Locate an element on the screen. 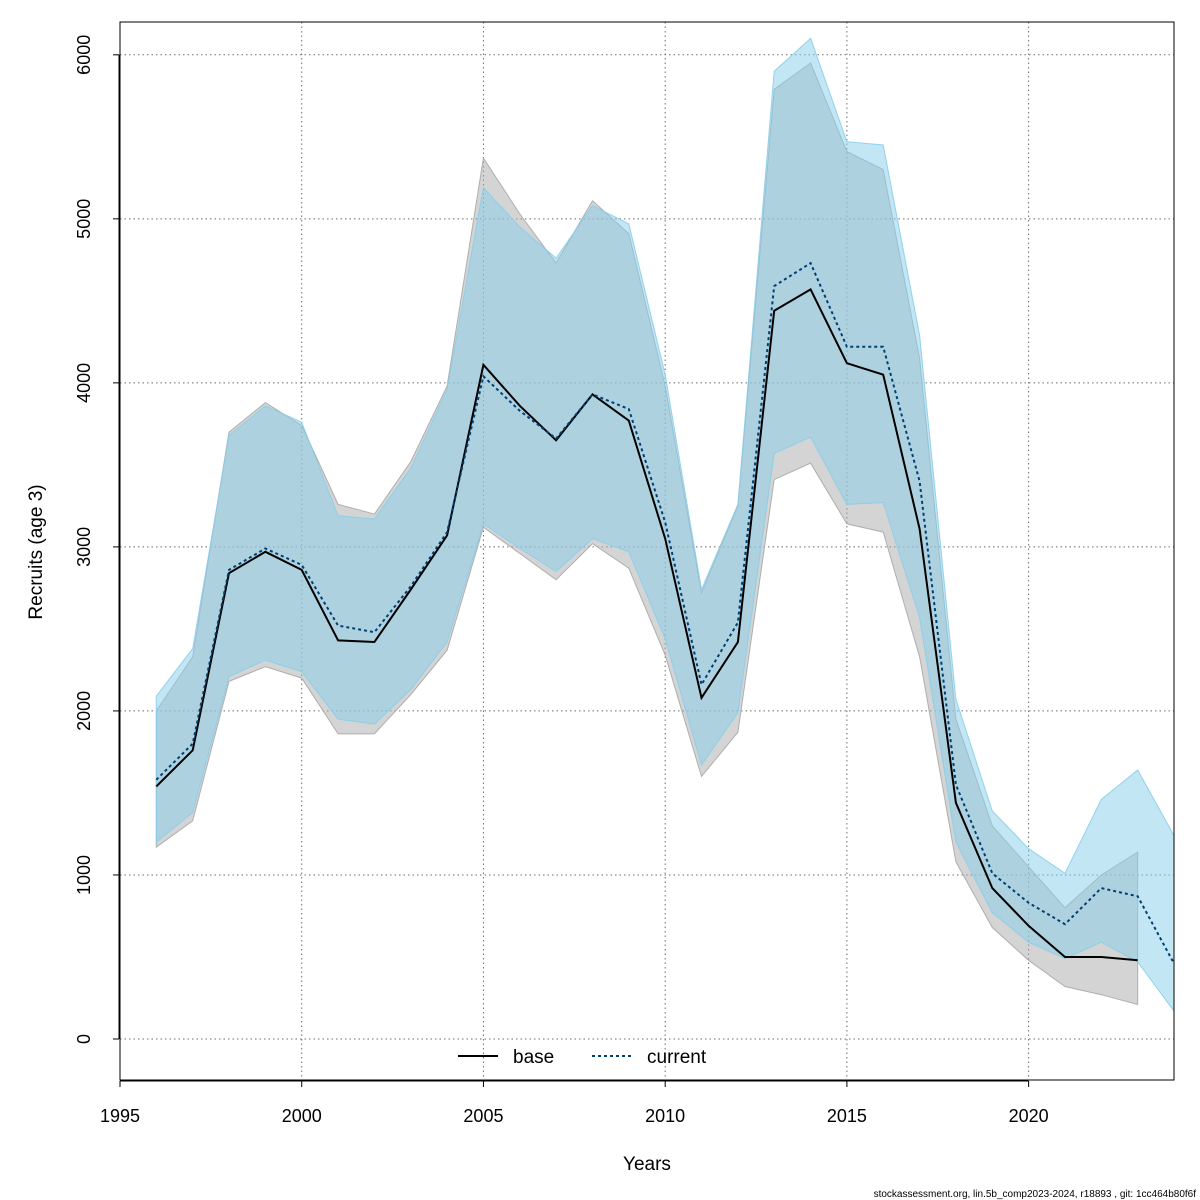  y-tick-label: 6000 is located at coordinates (84, 55).